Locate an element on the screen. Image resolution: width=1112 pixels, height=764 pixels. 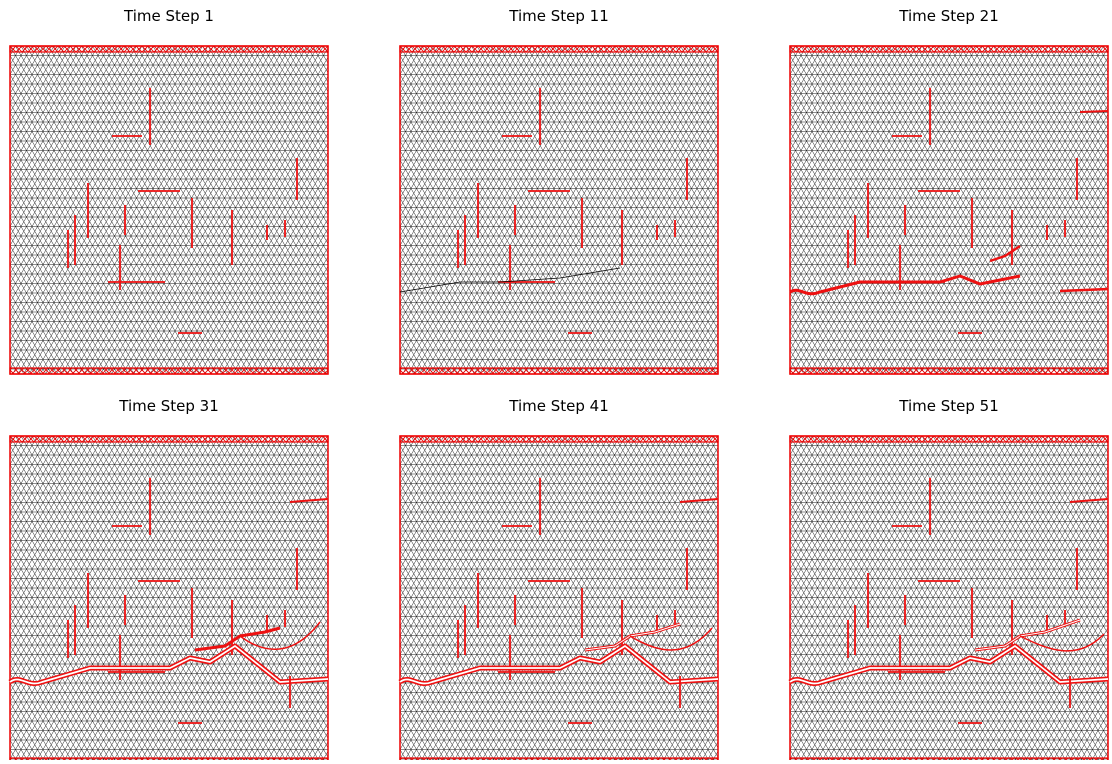
panel: Time Step 31 is located at coordinates (168, 580).